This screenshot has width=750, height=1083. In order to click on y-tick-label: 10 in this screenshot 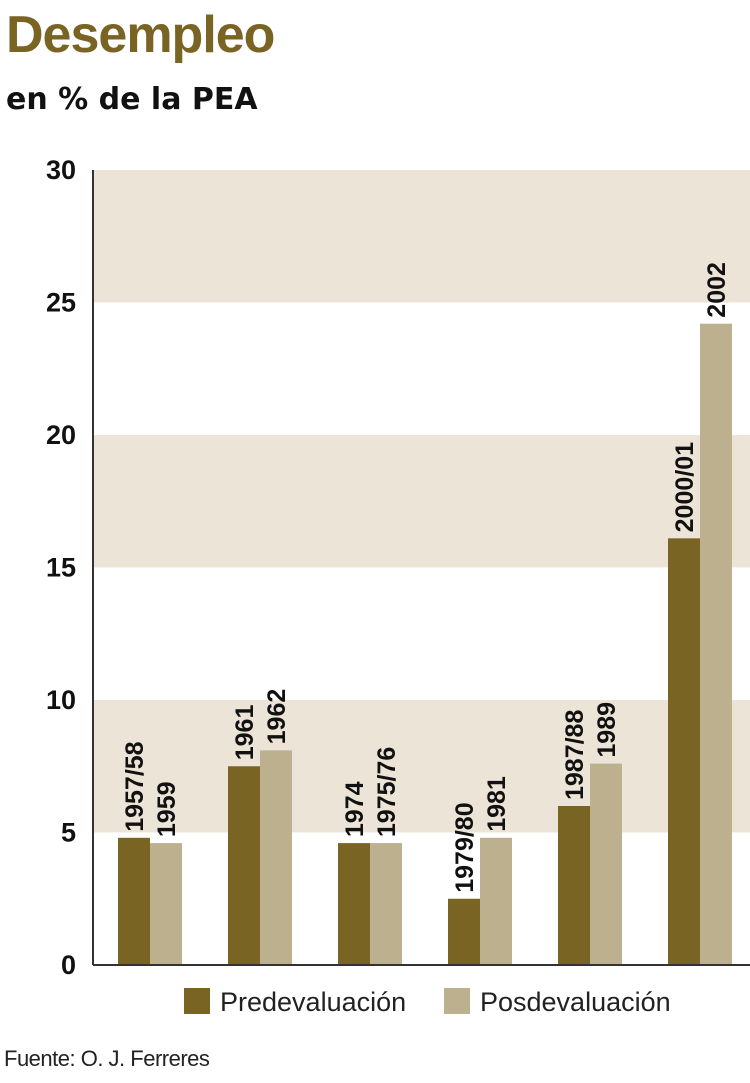, I will do `click(61, 700)`.